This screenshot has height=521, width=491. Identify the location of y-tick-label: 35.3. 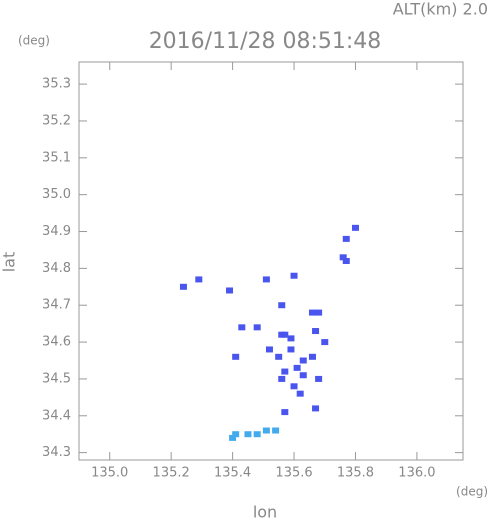
(56, 84).